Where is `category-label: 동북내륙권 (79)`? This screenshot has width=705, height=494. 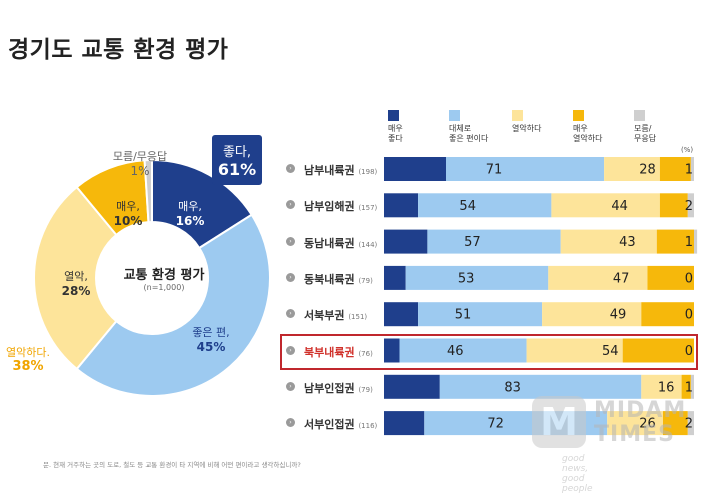 category-label: 동북내륙권 (79) is located at coordinates (338, 279).